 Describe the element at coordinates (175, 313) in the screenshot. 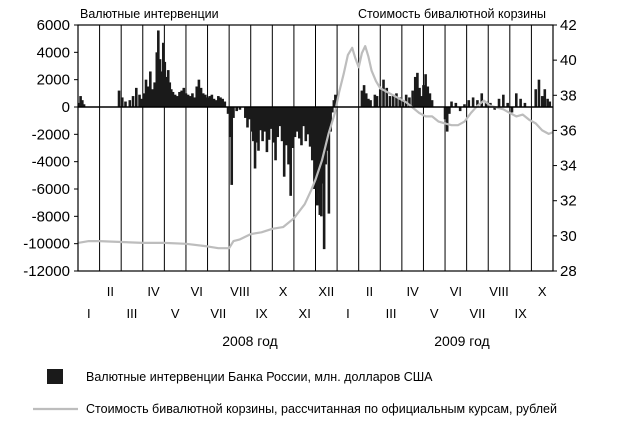

I see `month-label: V` at that location.